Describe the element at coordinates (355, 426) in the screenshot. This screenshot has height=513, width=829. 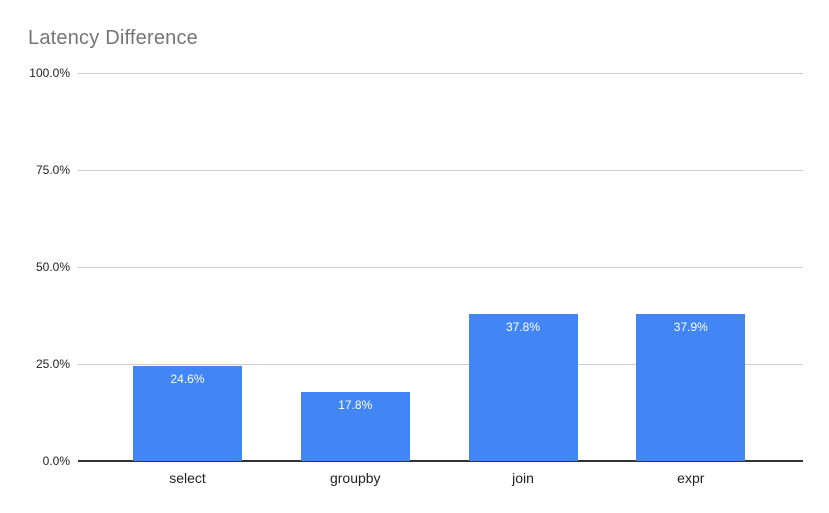
I see `bar-groupby: 17.8%` at that location.